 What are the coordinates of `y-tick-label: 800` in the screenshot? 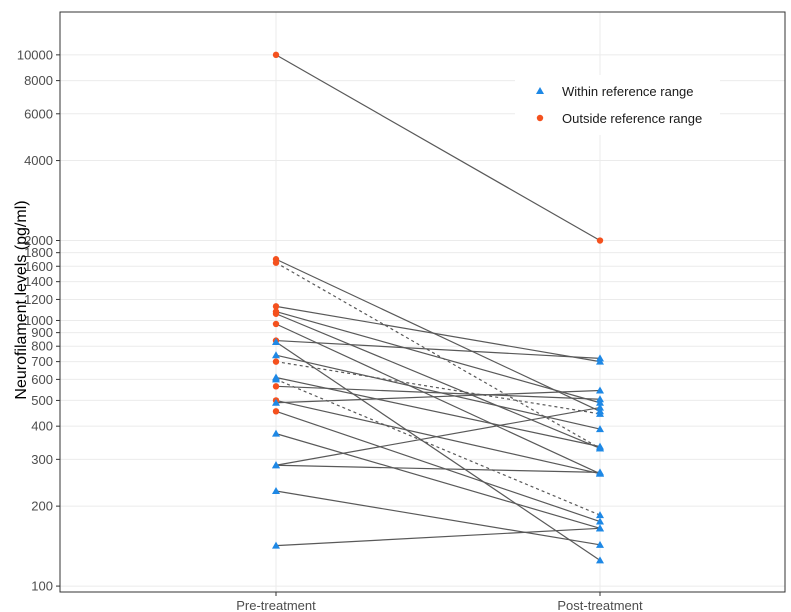 It's located at (42, 346).